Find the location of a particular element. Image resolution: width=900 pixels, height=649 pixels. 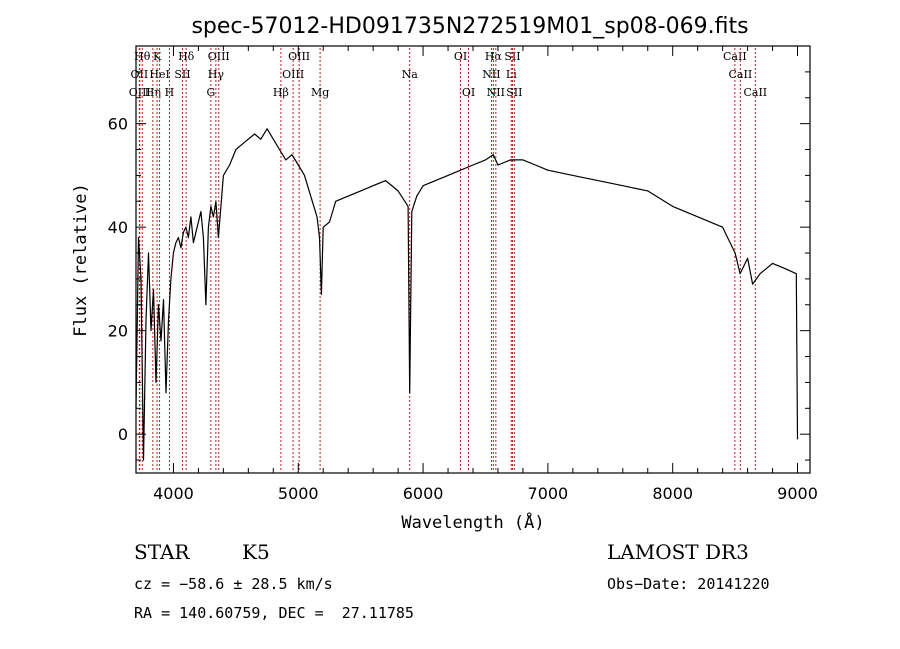

x-tick-label-4000: 4000 is located at coordinates (173, 493).